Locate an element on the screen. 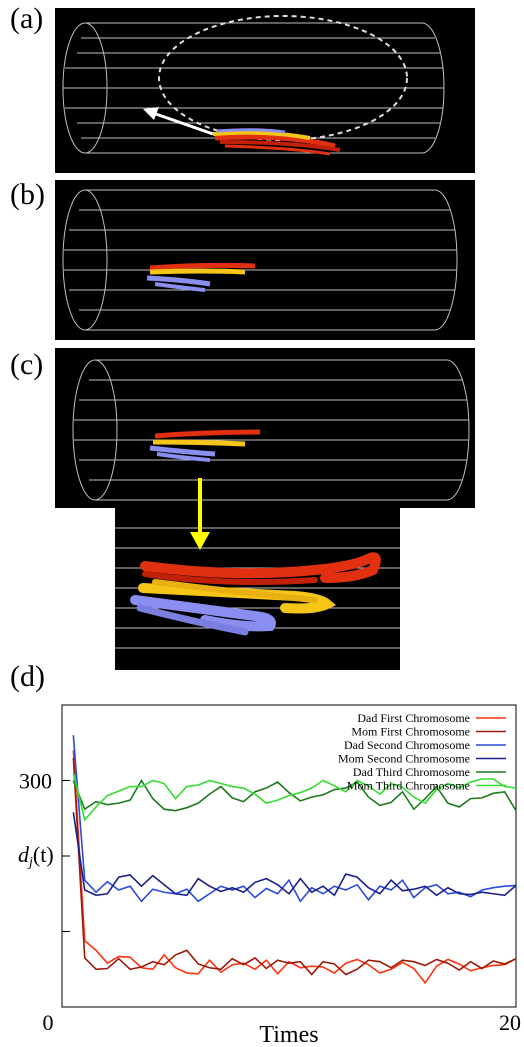  y-tick-label-1: 300 is located at coordinates (35, 781).